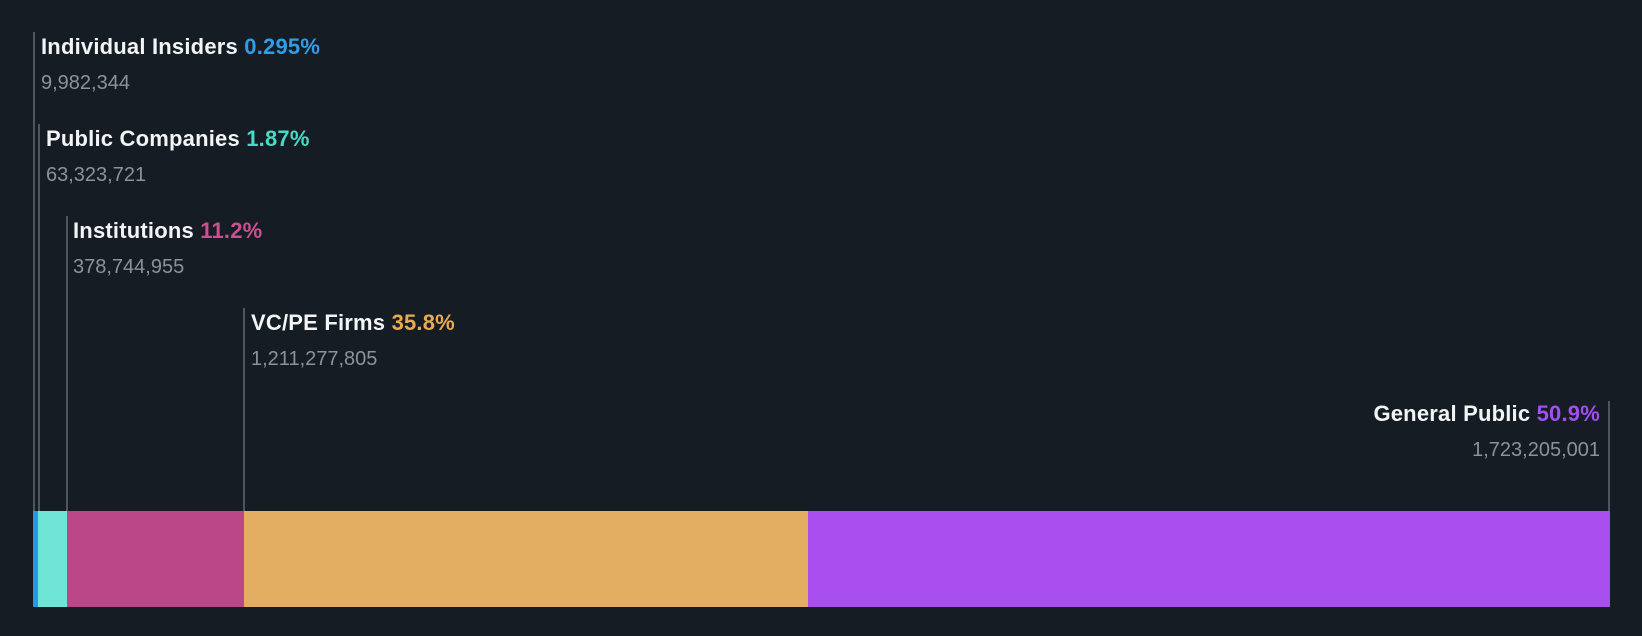 The image size is (1642, 636). Describe the element at coordinates (129, 267) in the screenshot. I see `series-share-count: 378,744,955` at that location.